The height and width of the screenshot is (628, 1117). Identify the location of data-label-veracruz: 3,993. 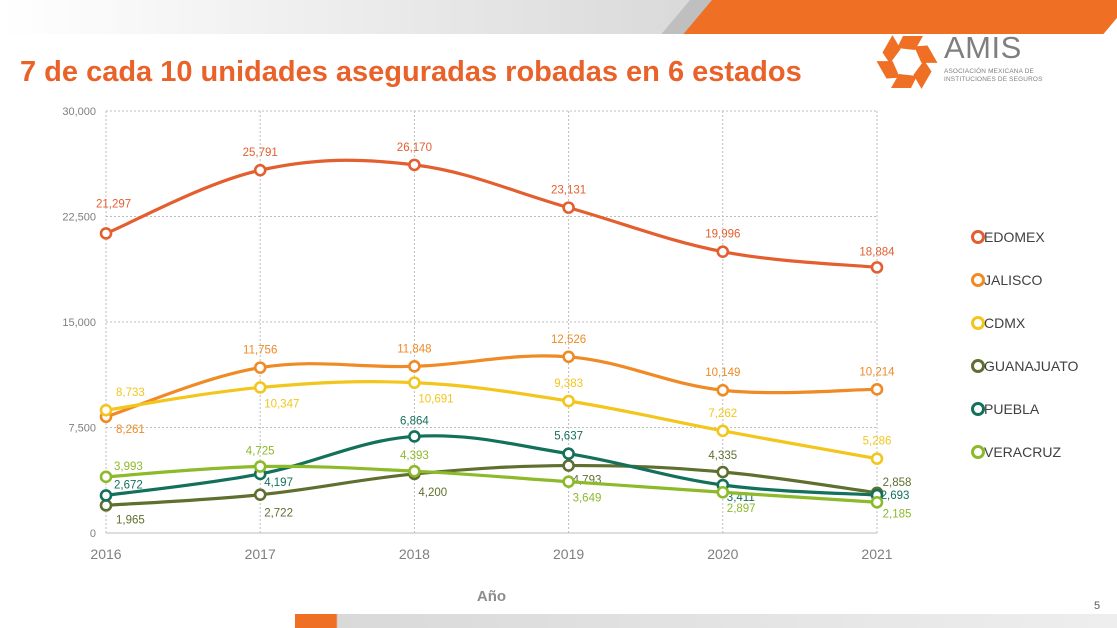
(128, 467).